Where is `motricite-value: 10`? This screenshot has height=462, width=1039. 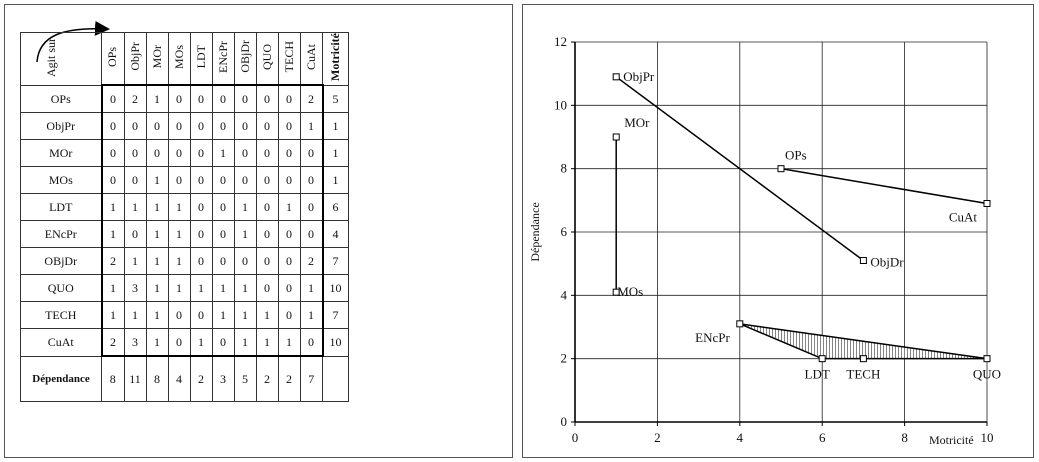 motricite-value: 10 is located at coordinates (335, 342).